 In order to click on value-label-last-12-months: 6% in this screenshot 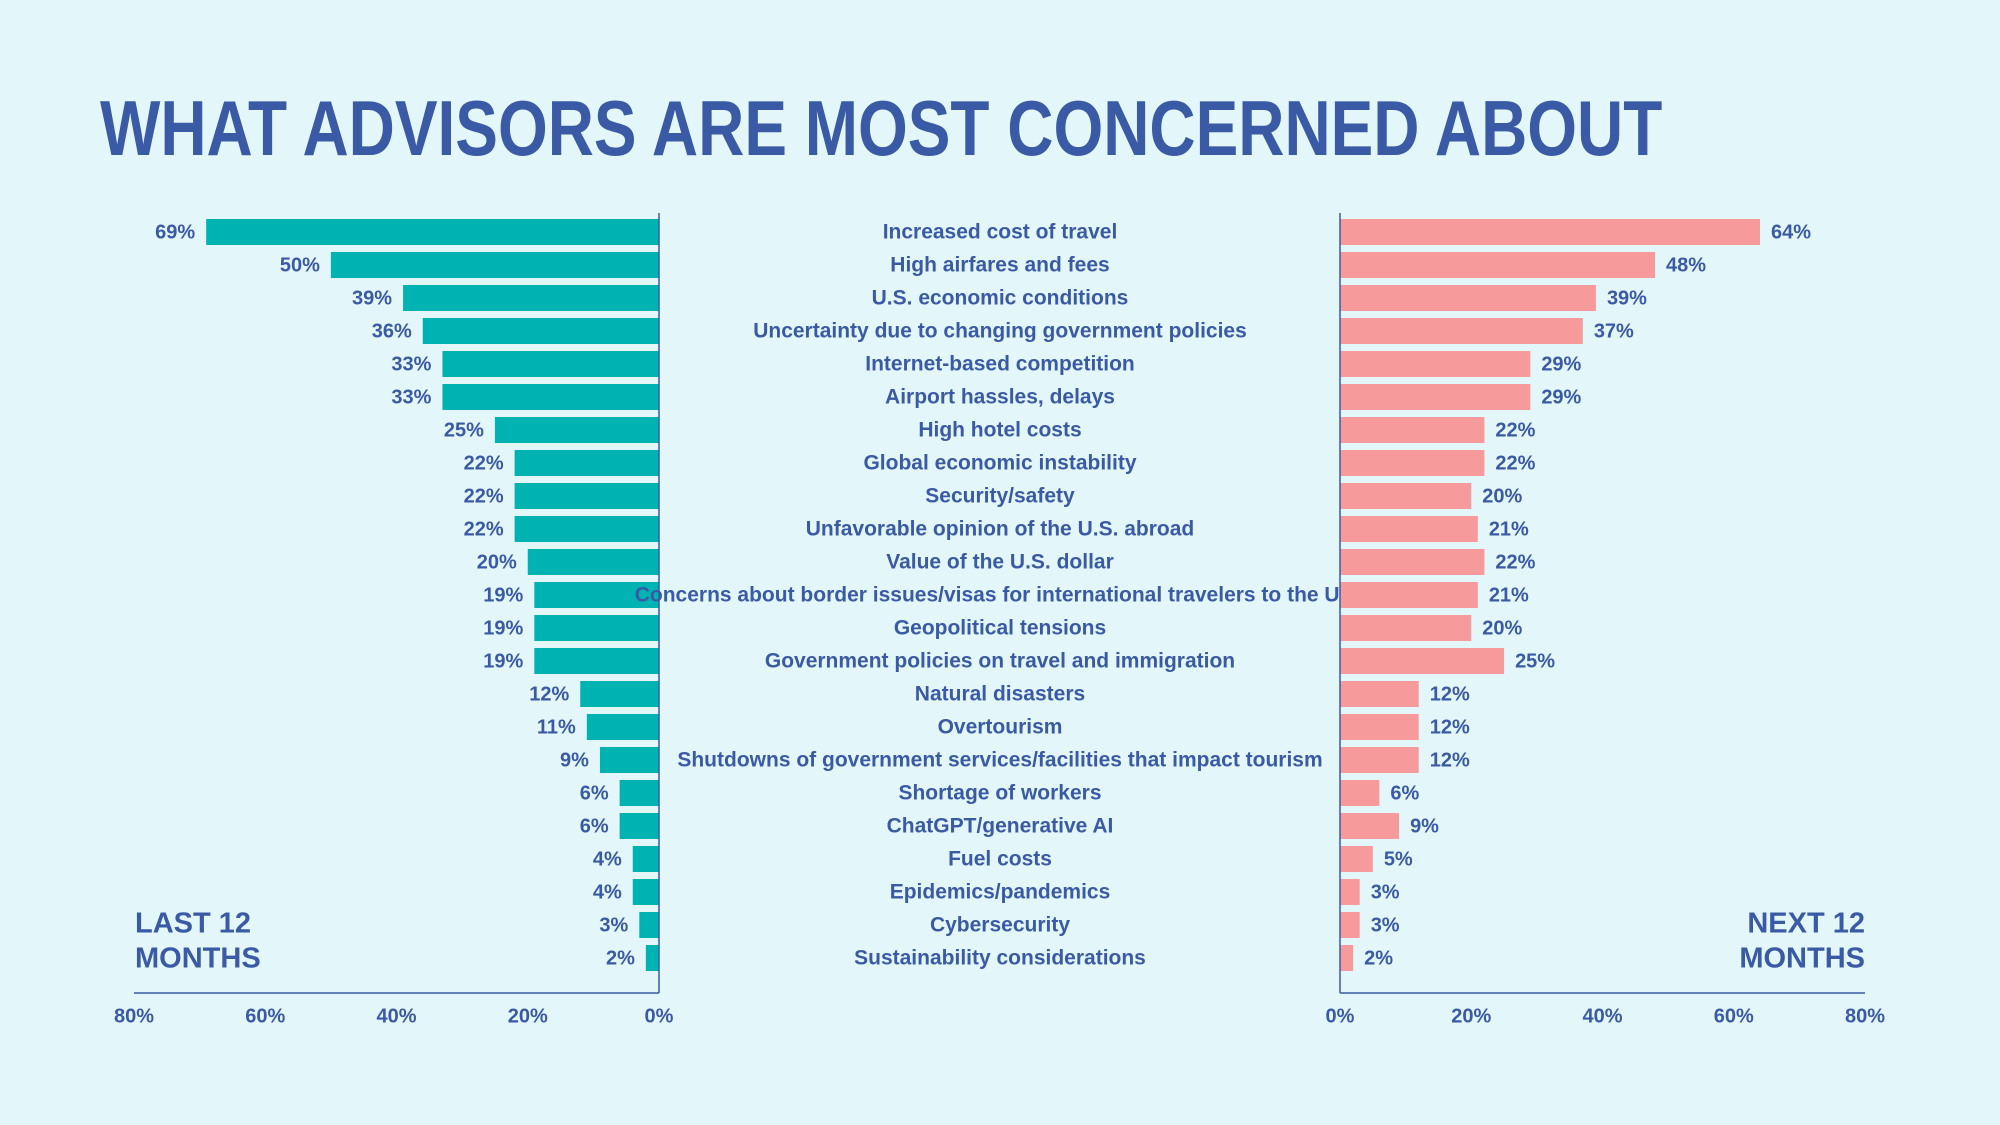, I will do `click(594, 793)`.